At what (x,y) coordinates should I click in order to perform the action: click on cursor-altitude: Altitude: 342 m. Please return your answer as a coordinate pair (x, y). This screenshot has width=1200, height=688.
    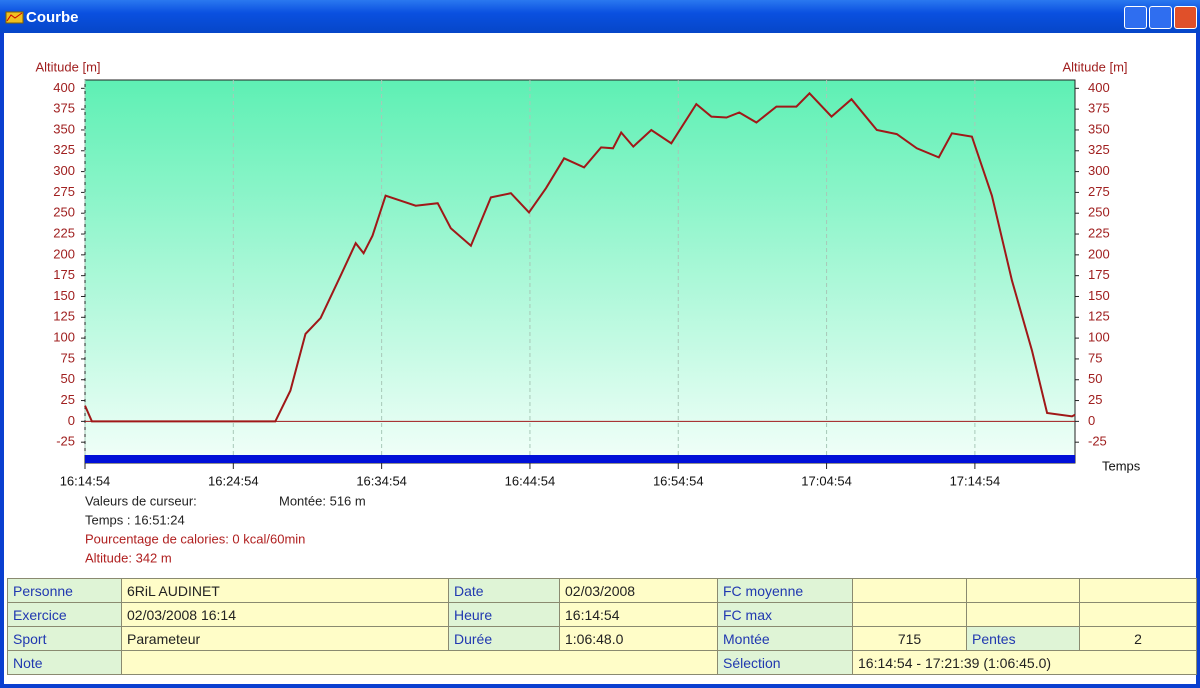
    Looking at the image, I should click on (128, 557).